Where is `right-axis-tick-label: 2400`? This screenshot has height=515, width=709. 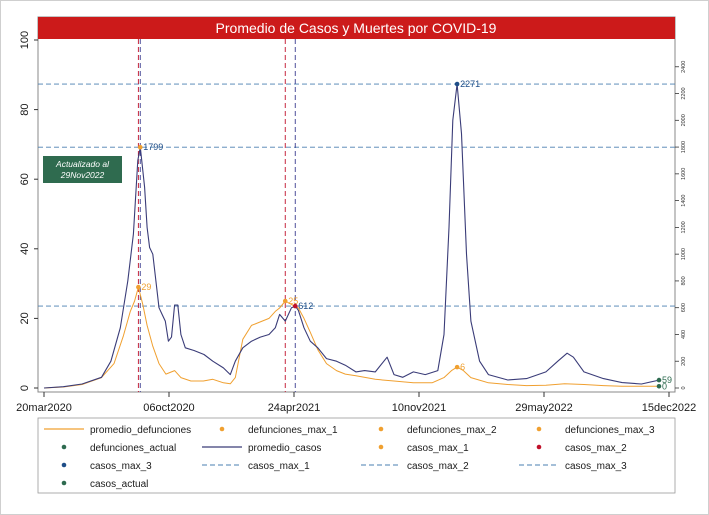
right-axis-tick-label: 2400 is located at coordinates (684, 67).